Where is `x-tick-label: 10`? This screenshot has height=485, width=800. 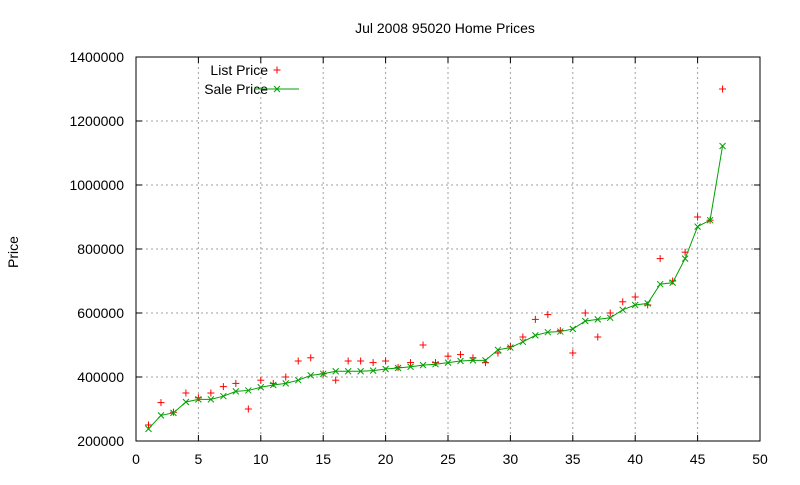
x-tick-label: 10 is located at coordinates (261, 459).